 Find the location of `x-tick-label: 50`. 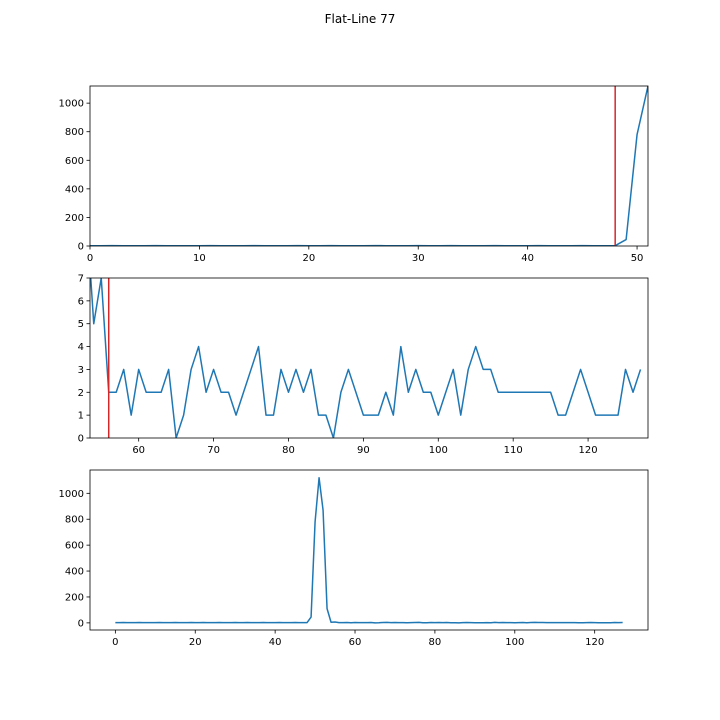

x-tick-label: 50 is located at coordinates (637, 258).